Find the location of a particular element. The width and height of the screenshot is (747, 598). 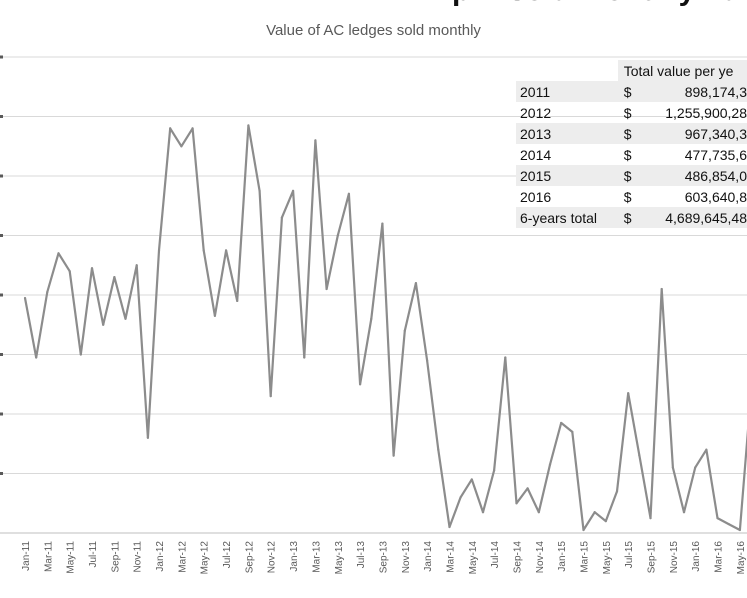

x-tick-label: May-14 is located at coordinates (473, 558).